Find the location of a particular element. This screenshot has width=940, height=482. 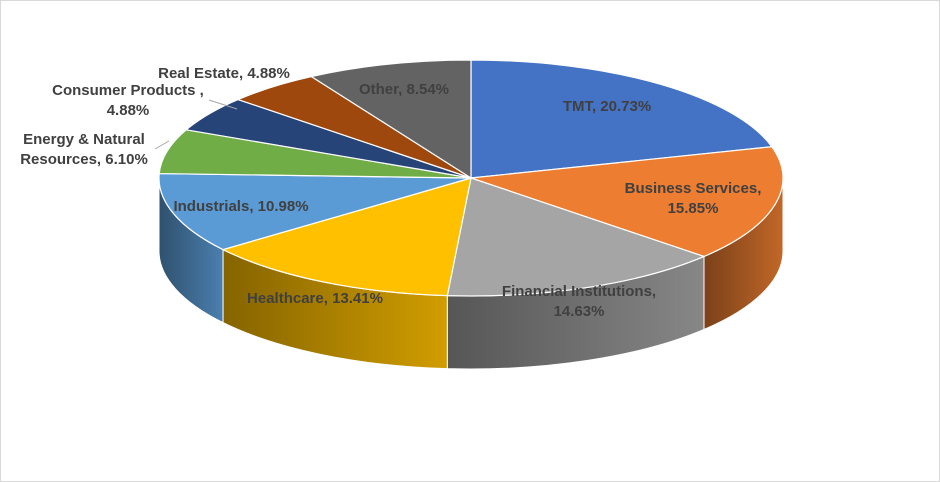

slice-label-financial-institutions: Financial Institutions, 14.63% is located at coordinates (579, 301).